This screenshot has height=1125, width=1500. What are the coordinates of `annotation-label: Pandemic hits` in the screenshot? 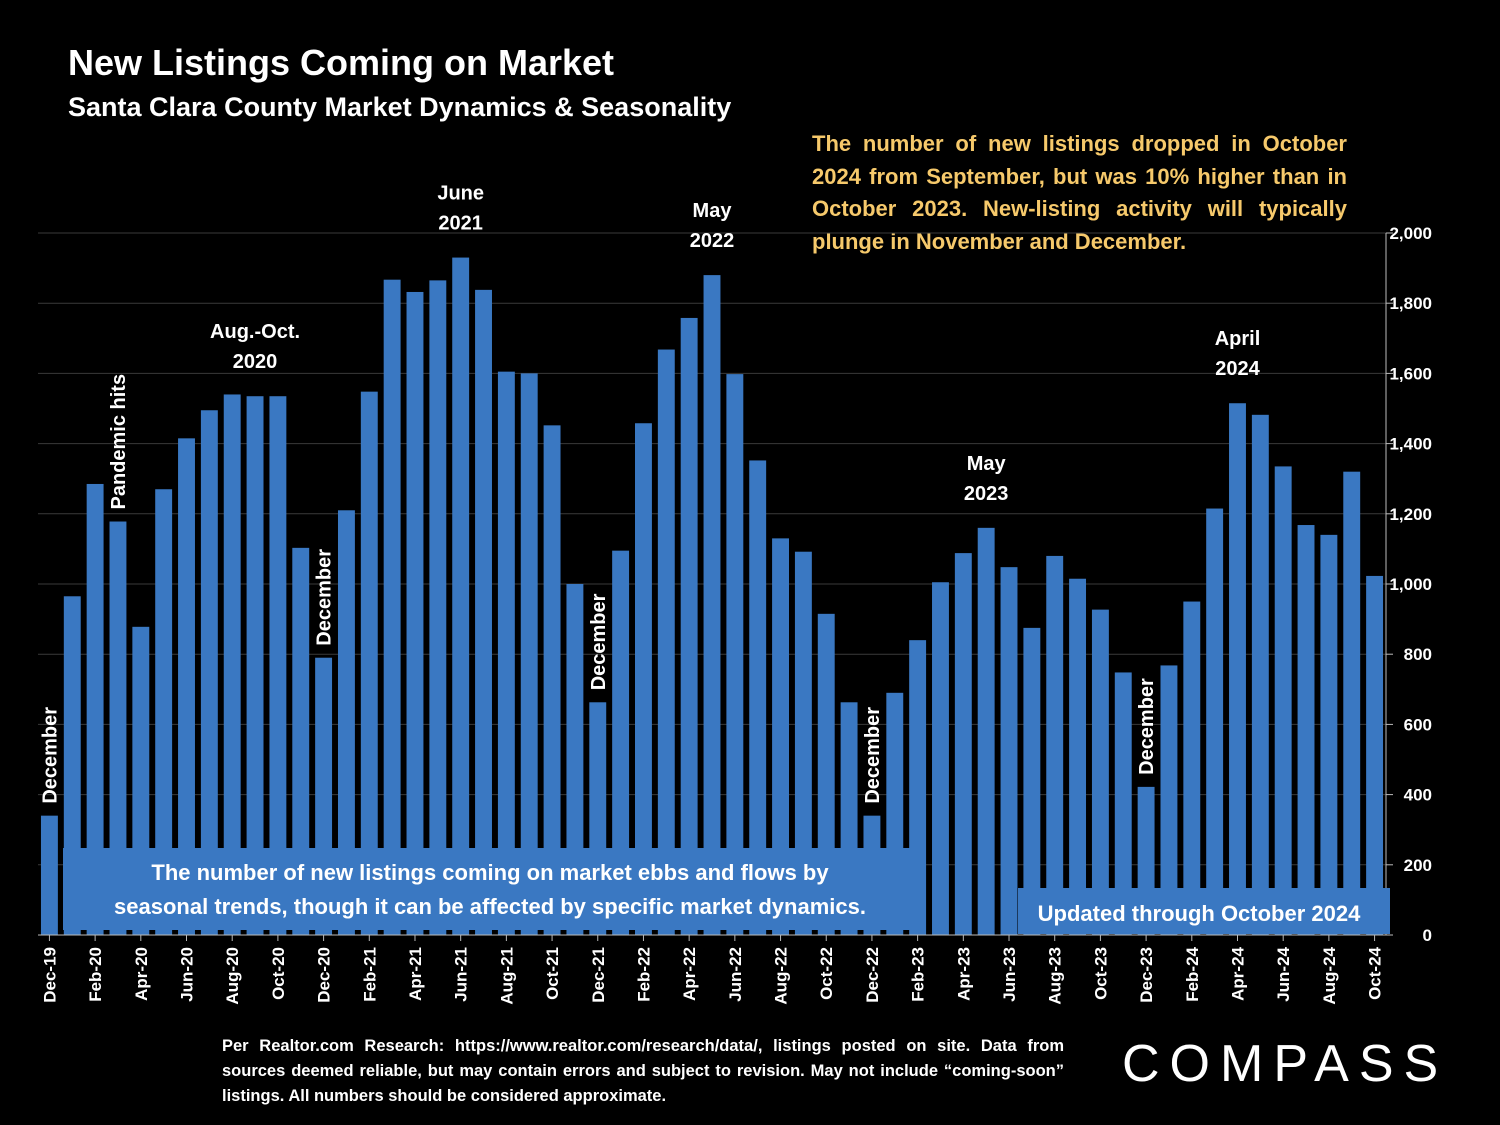 It's located at (119, 442).